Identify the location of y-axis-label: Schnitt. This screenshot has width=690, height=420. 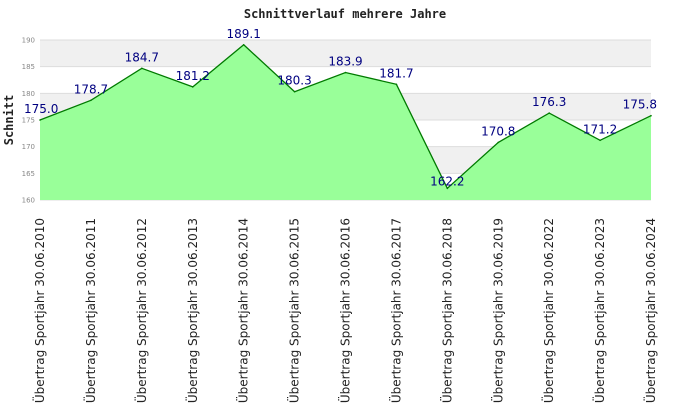
(9, 120).